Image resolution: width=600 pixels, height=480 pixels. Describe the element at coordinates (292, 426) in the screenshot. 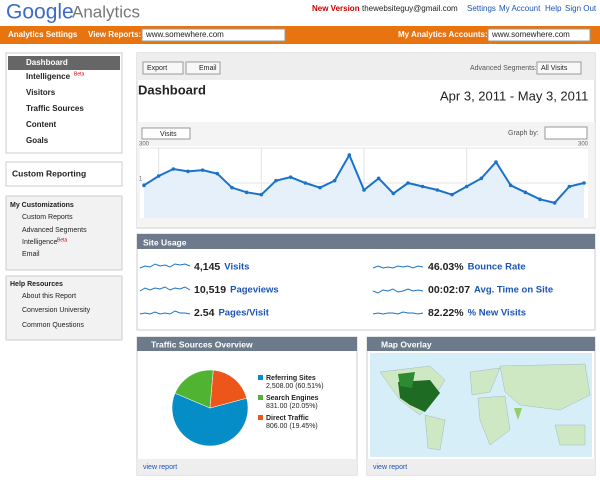

I see `legend-value: 806.00 (19.45%)` at that location.